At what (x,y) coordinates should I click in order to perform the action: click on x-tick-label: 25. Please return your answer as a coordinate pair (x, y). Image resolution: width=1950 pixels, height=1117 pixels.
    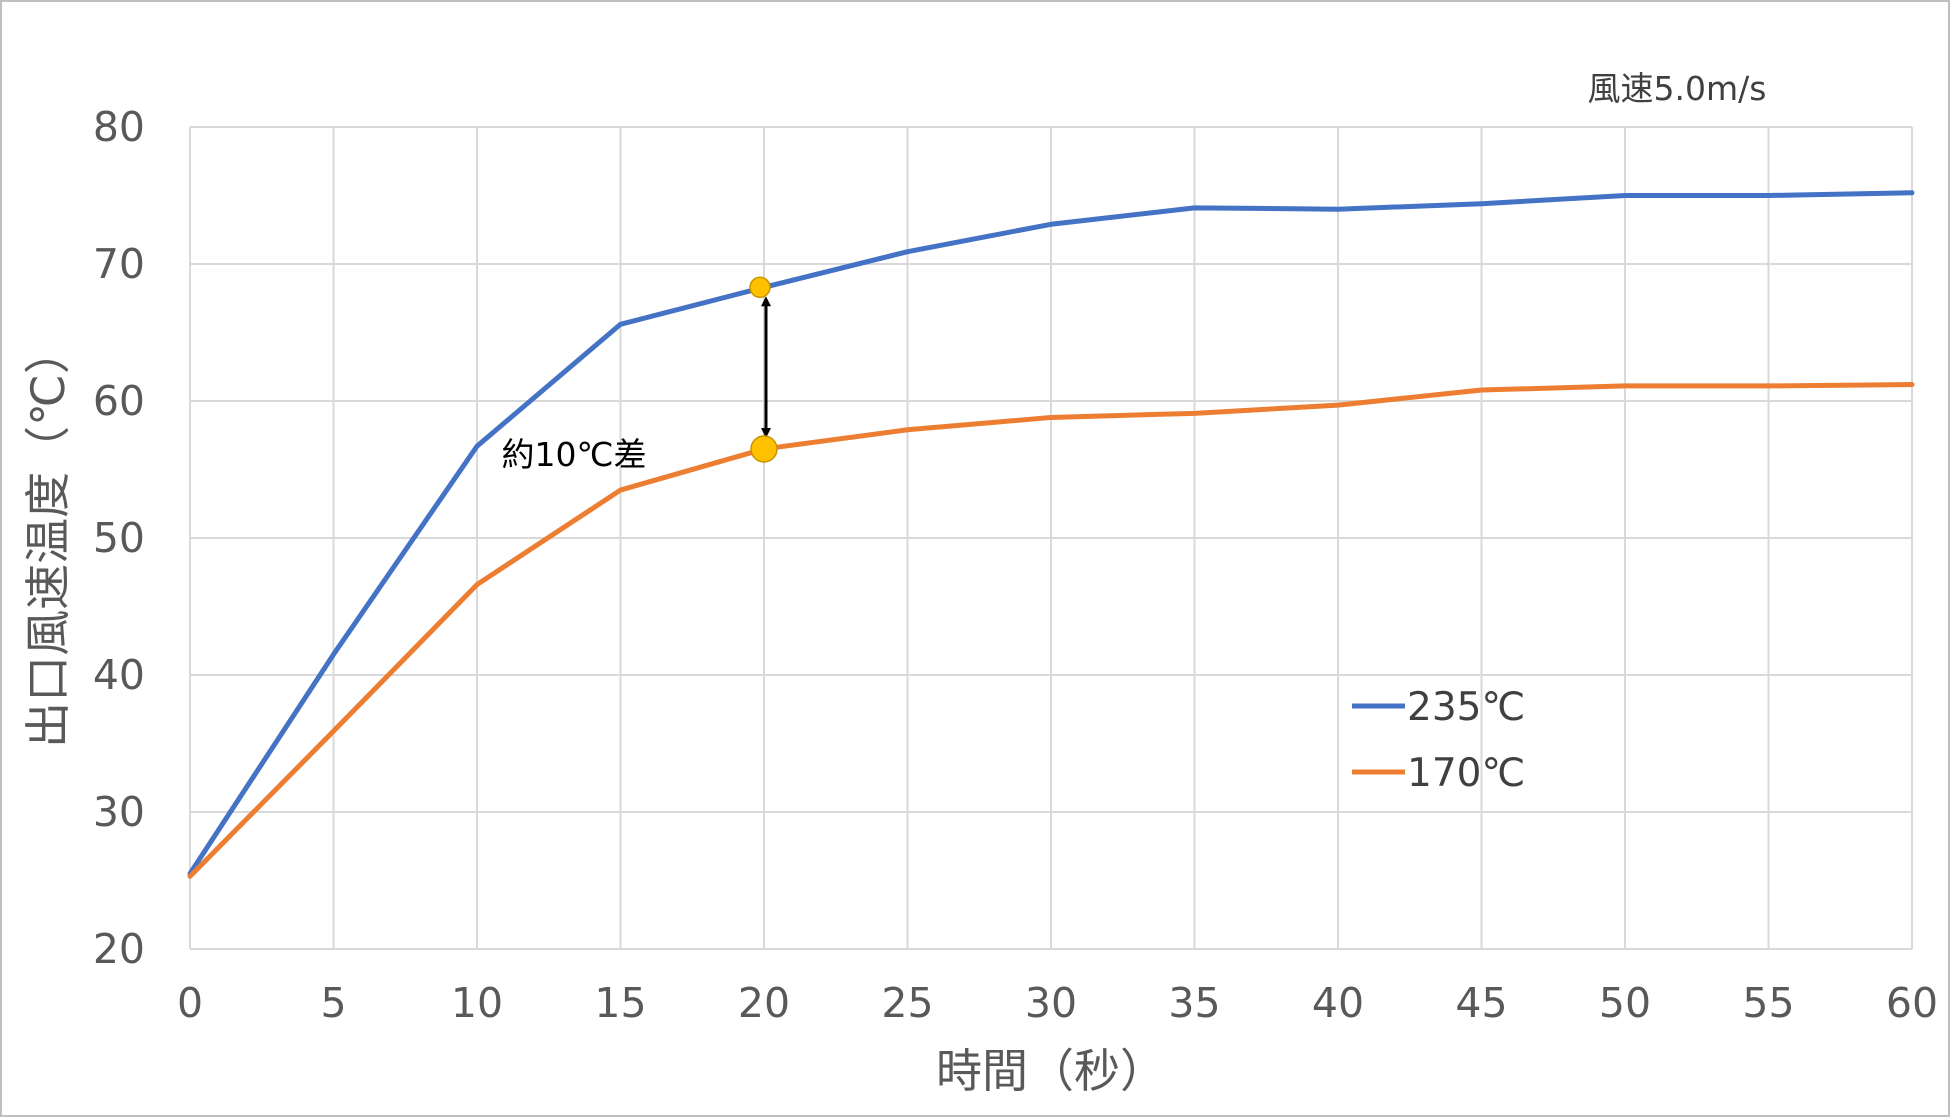
    Looking at the image, I should click on (907, 1003).